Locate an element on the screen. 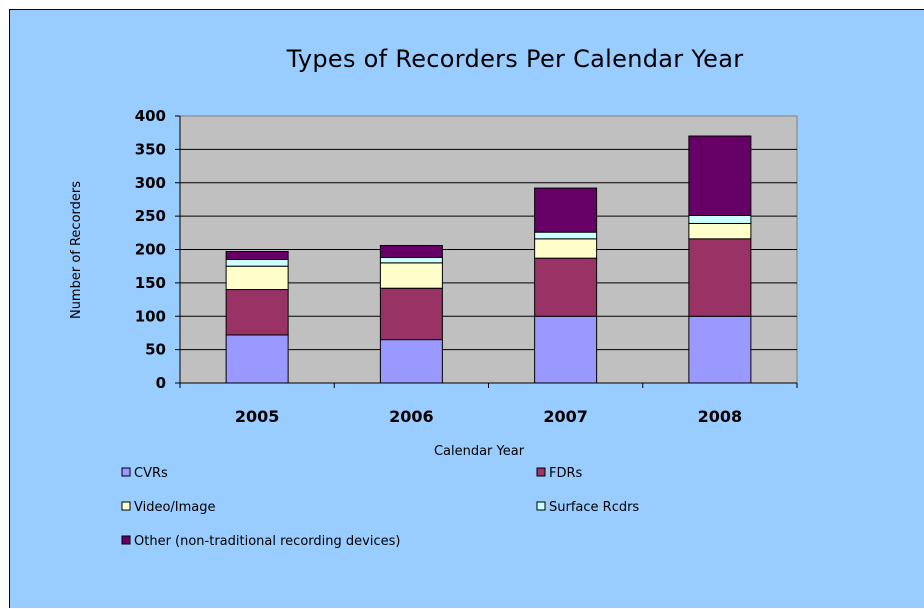 This screenshot has height=609, width=924. bar-segment-2005-cvrs is located at coordinates (257, 359).